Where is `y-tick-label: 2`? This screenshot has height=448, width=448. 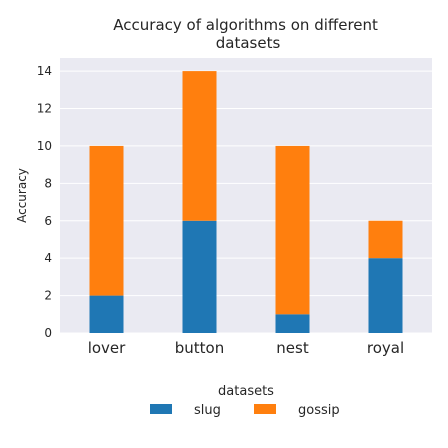
y-tick-label: 2 is located at coordinates (48, 296).